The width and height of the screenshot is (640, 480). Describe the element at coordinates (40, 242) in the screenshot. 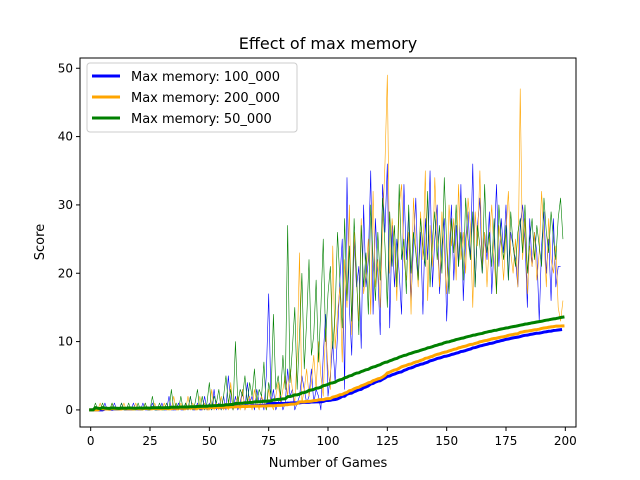

I see `y-axis-label: Score` at that location.